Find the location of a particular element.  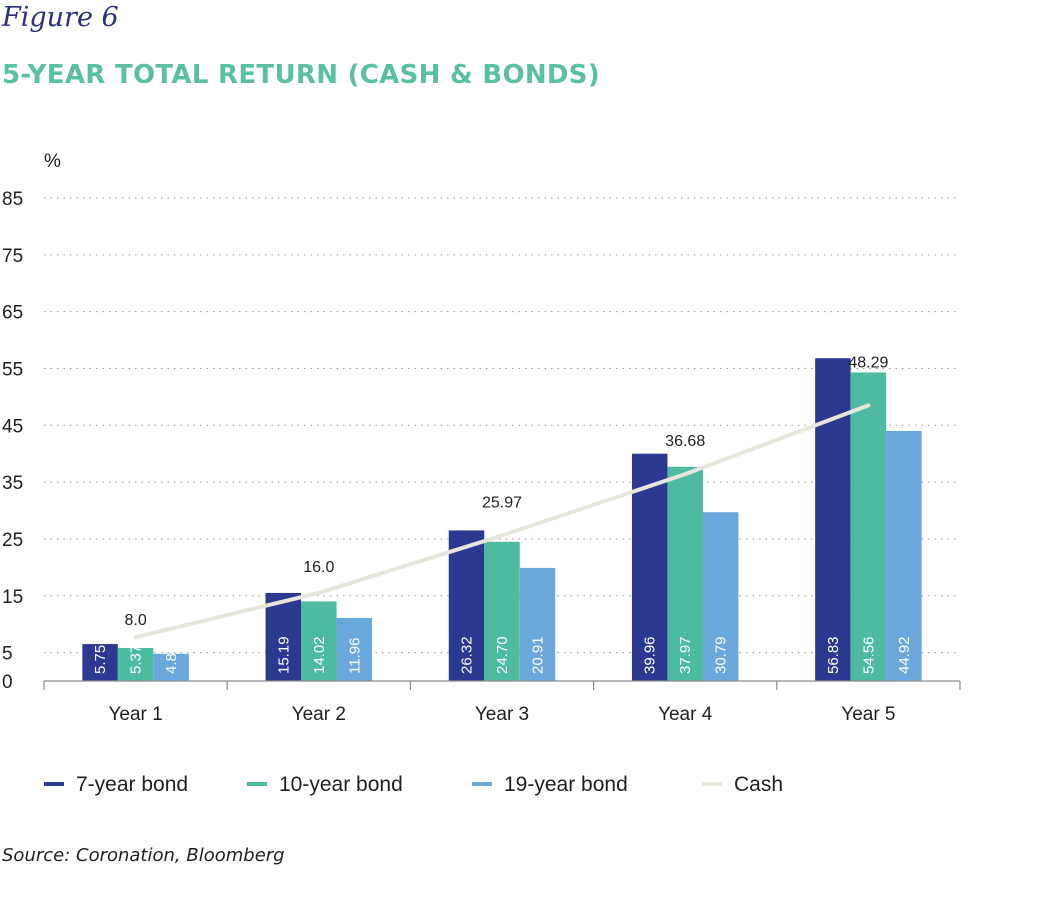

y-tick-label: 75 is located at coordinates (12, 256).